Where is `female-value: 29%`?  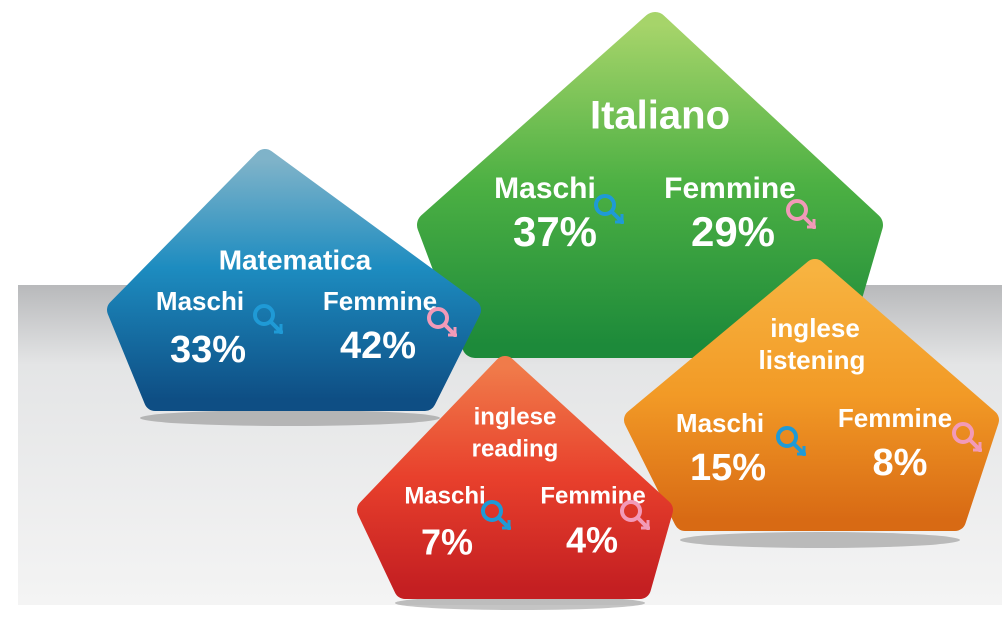 female-value: 29% is located at coordinates (733, 231).